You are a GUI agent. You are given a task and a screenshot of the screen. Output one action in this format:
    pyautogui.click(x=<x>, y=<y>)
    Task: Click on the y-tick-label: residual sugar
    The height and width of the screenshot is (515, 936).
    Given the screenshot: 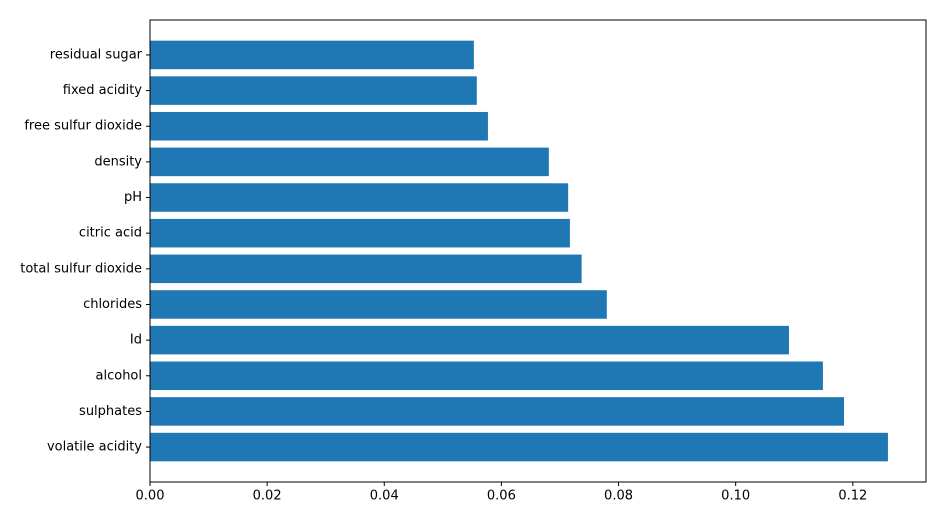 What is the action you would take?
    pyautogui.click(x=96, y=54)
    